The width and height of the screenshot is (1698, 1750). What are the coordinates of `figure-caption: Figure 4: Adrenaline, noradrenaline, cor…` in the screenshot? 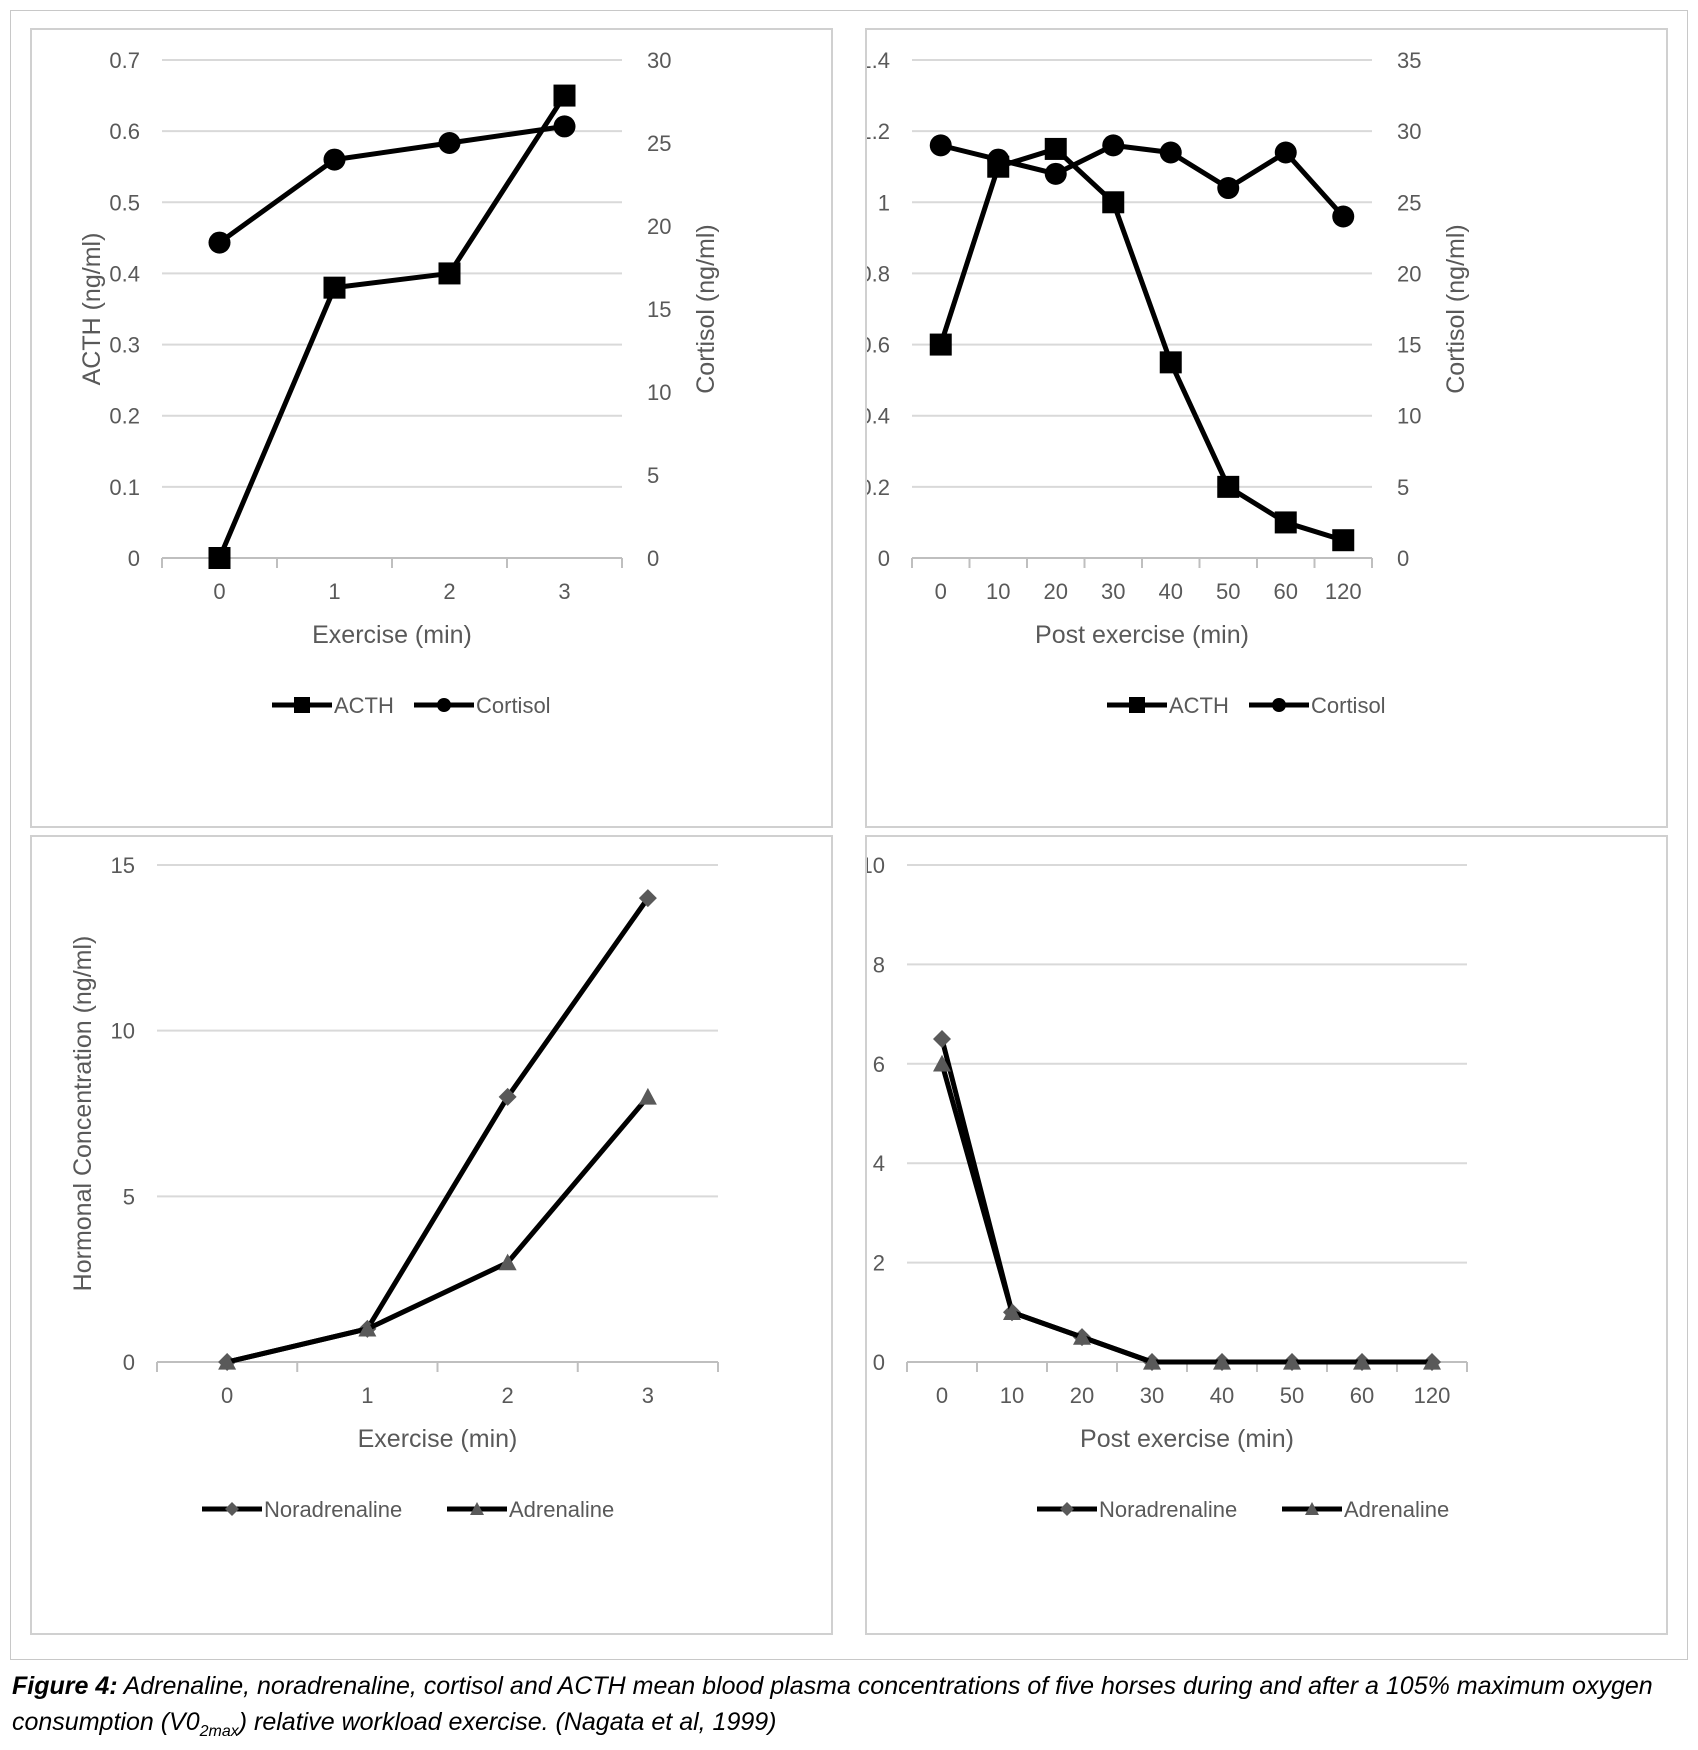 It's located at (852, 1709).